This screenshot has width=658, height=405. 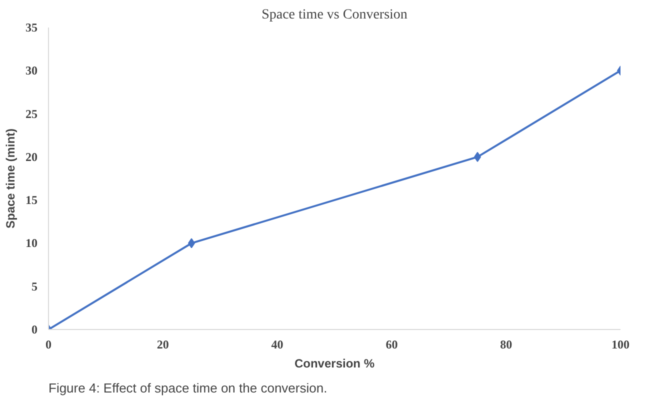 What do you see at coordinates (334, 363) in the screenshot?
I see `x-axis-title: Conversion %` at bounding box center [334, 363].